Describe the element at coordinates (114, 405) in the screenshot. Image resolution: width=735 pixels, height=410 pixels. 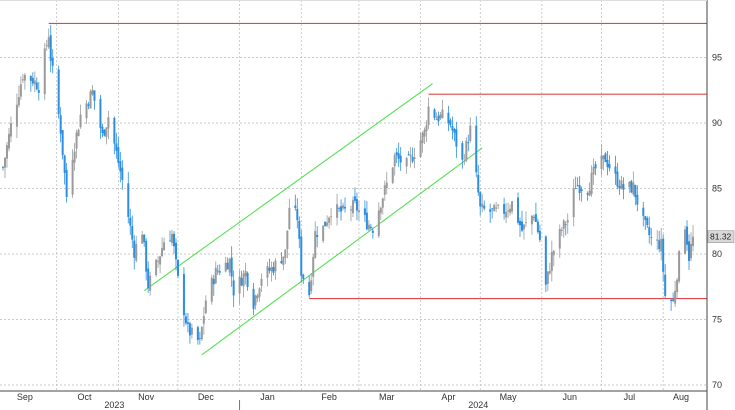
I see `year-label-2023: 2023` at that location.